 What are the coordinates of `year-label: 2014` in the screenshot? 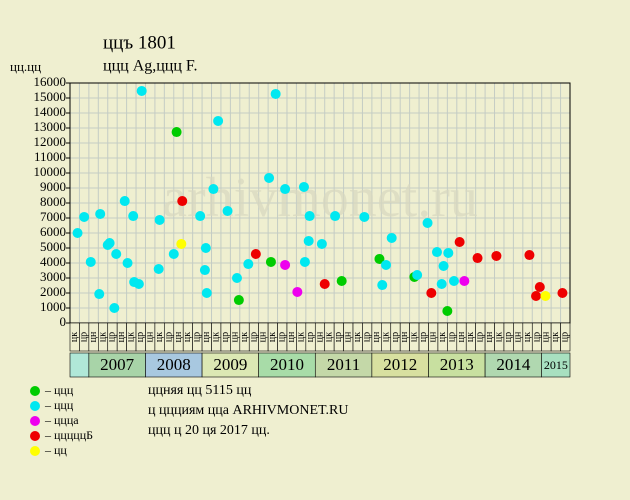 It's located at (513, 364).